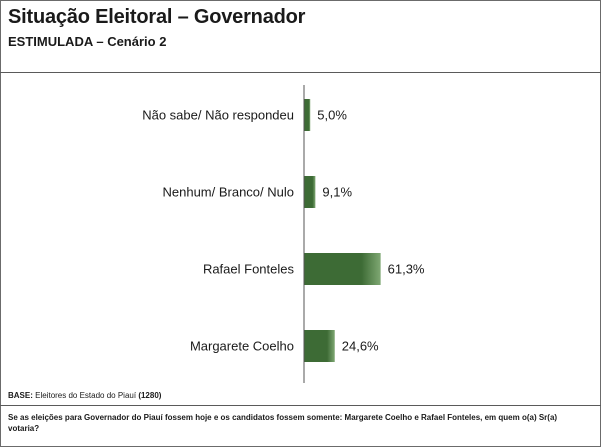 The width and height of the screenshot is (601, 447). What do you see at coordinates (20, 395) in the screenshot?
I see `base-label: BASE:` at bounding box center [20, 395].